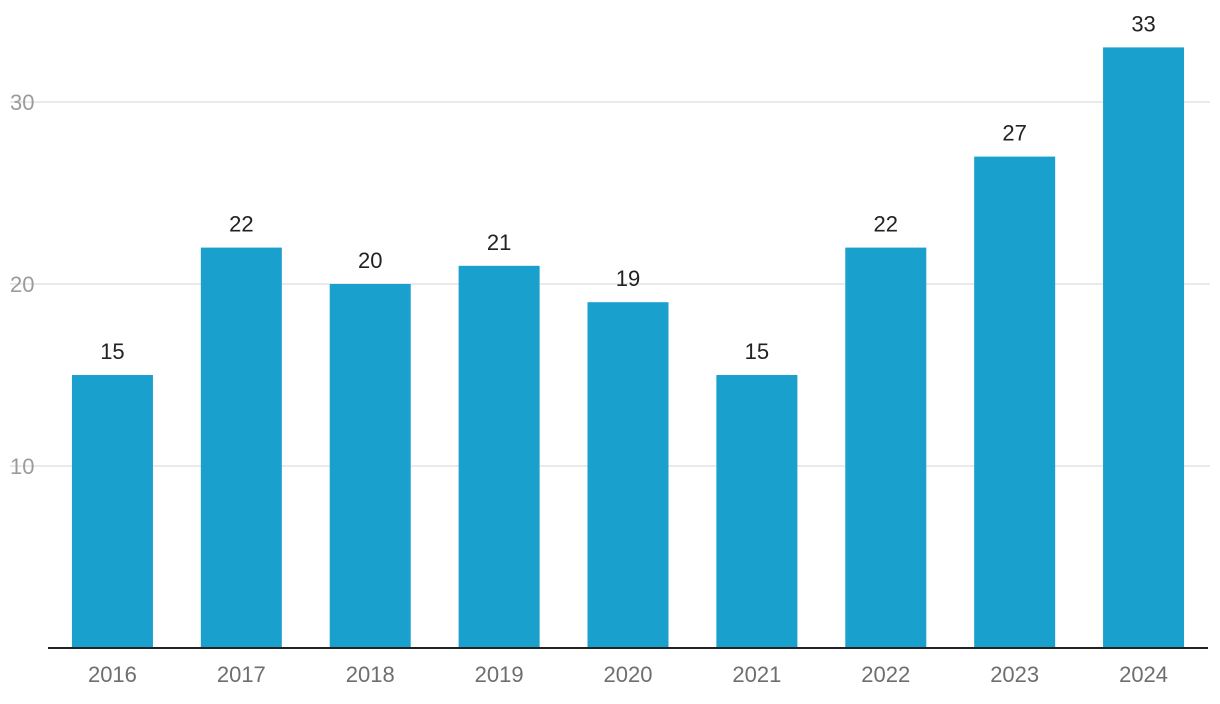 The image size is (1220, 704). Describe the element at coordinates (22, 466) in the screenshot. I see `y-tick-label: 10` at that location.